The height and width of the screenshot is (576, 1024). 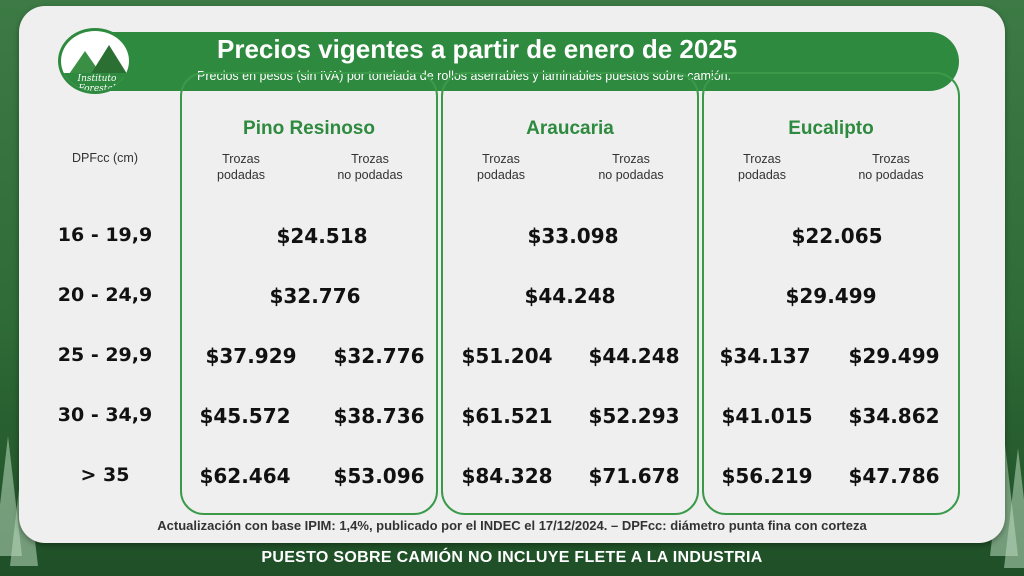 I want to click on row-label: > 35, so click(x=105, y=475).